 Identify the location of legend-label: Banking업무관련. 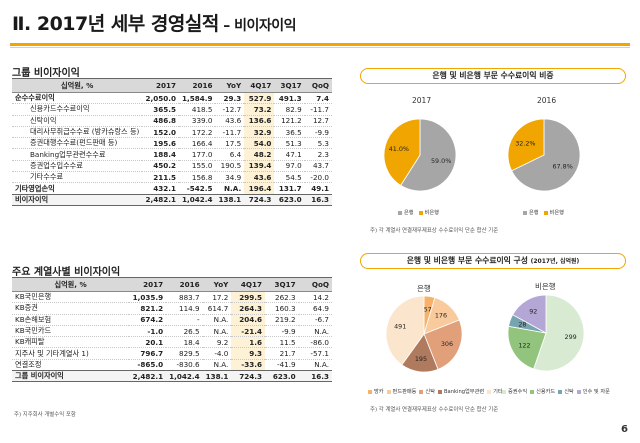
(464, 392).